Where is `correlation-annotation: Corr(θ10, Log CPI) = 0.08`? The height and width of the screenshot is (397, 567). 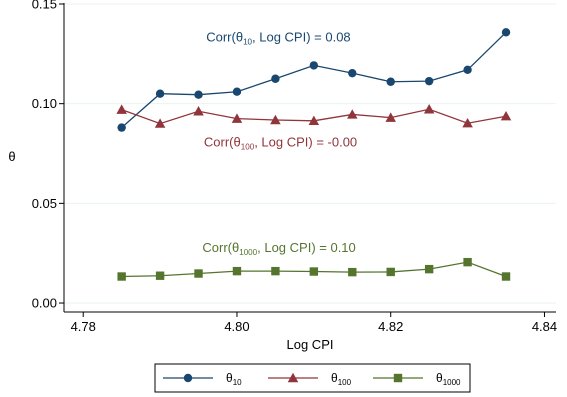 correlation-annotation: Corr(θ10, Log CPI) = 0.08 is located at coordinates (278, 37).